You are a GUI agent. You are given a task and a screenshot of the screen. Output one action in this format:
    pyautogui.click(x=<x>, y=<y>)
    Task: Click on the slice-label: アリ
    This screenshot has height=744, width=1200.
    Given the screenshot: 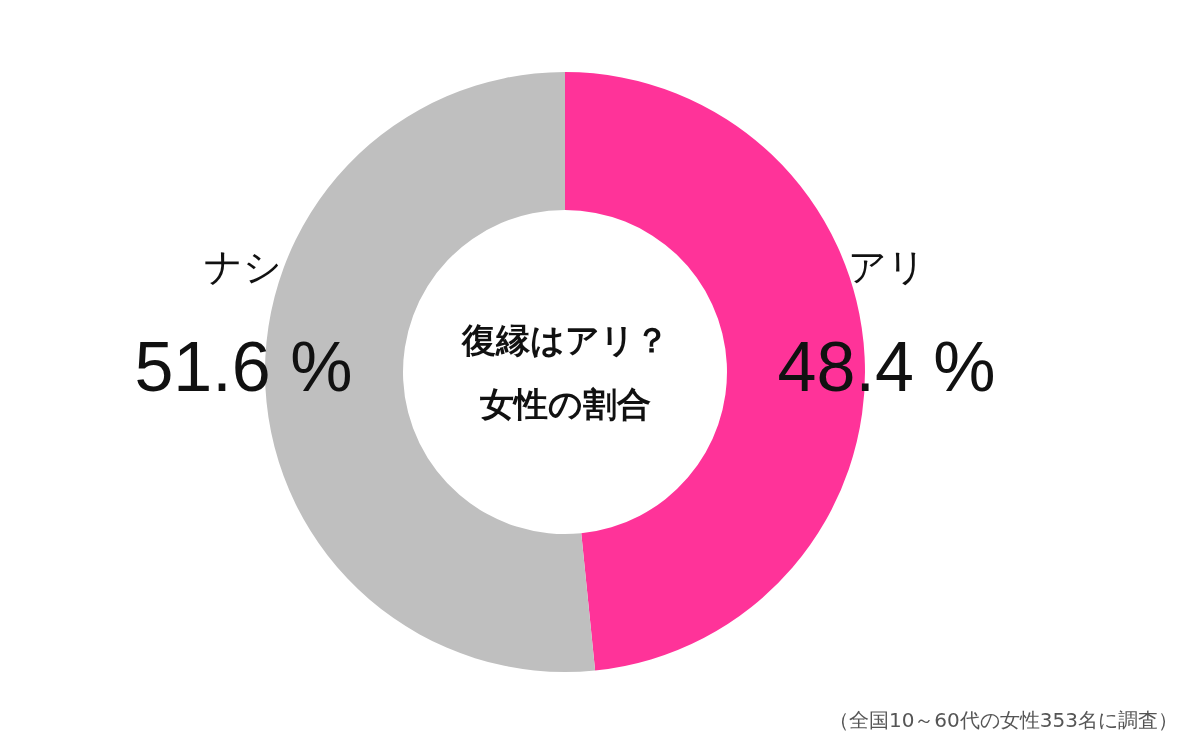 What is the action you would take?
    pyautogui.click(x=886, y=266)
    